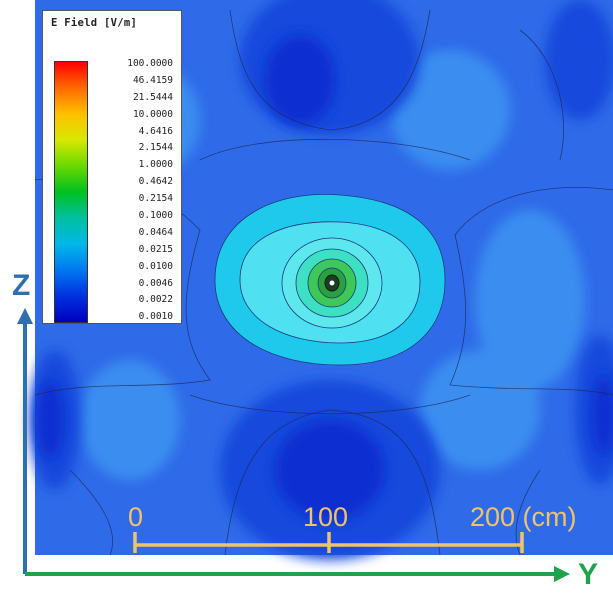  I want to click on z-axis-arrowhead, so click(25, 316).